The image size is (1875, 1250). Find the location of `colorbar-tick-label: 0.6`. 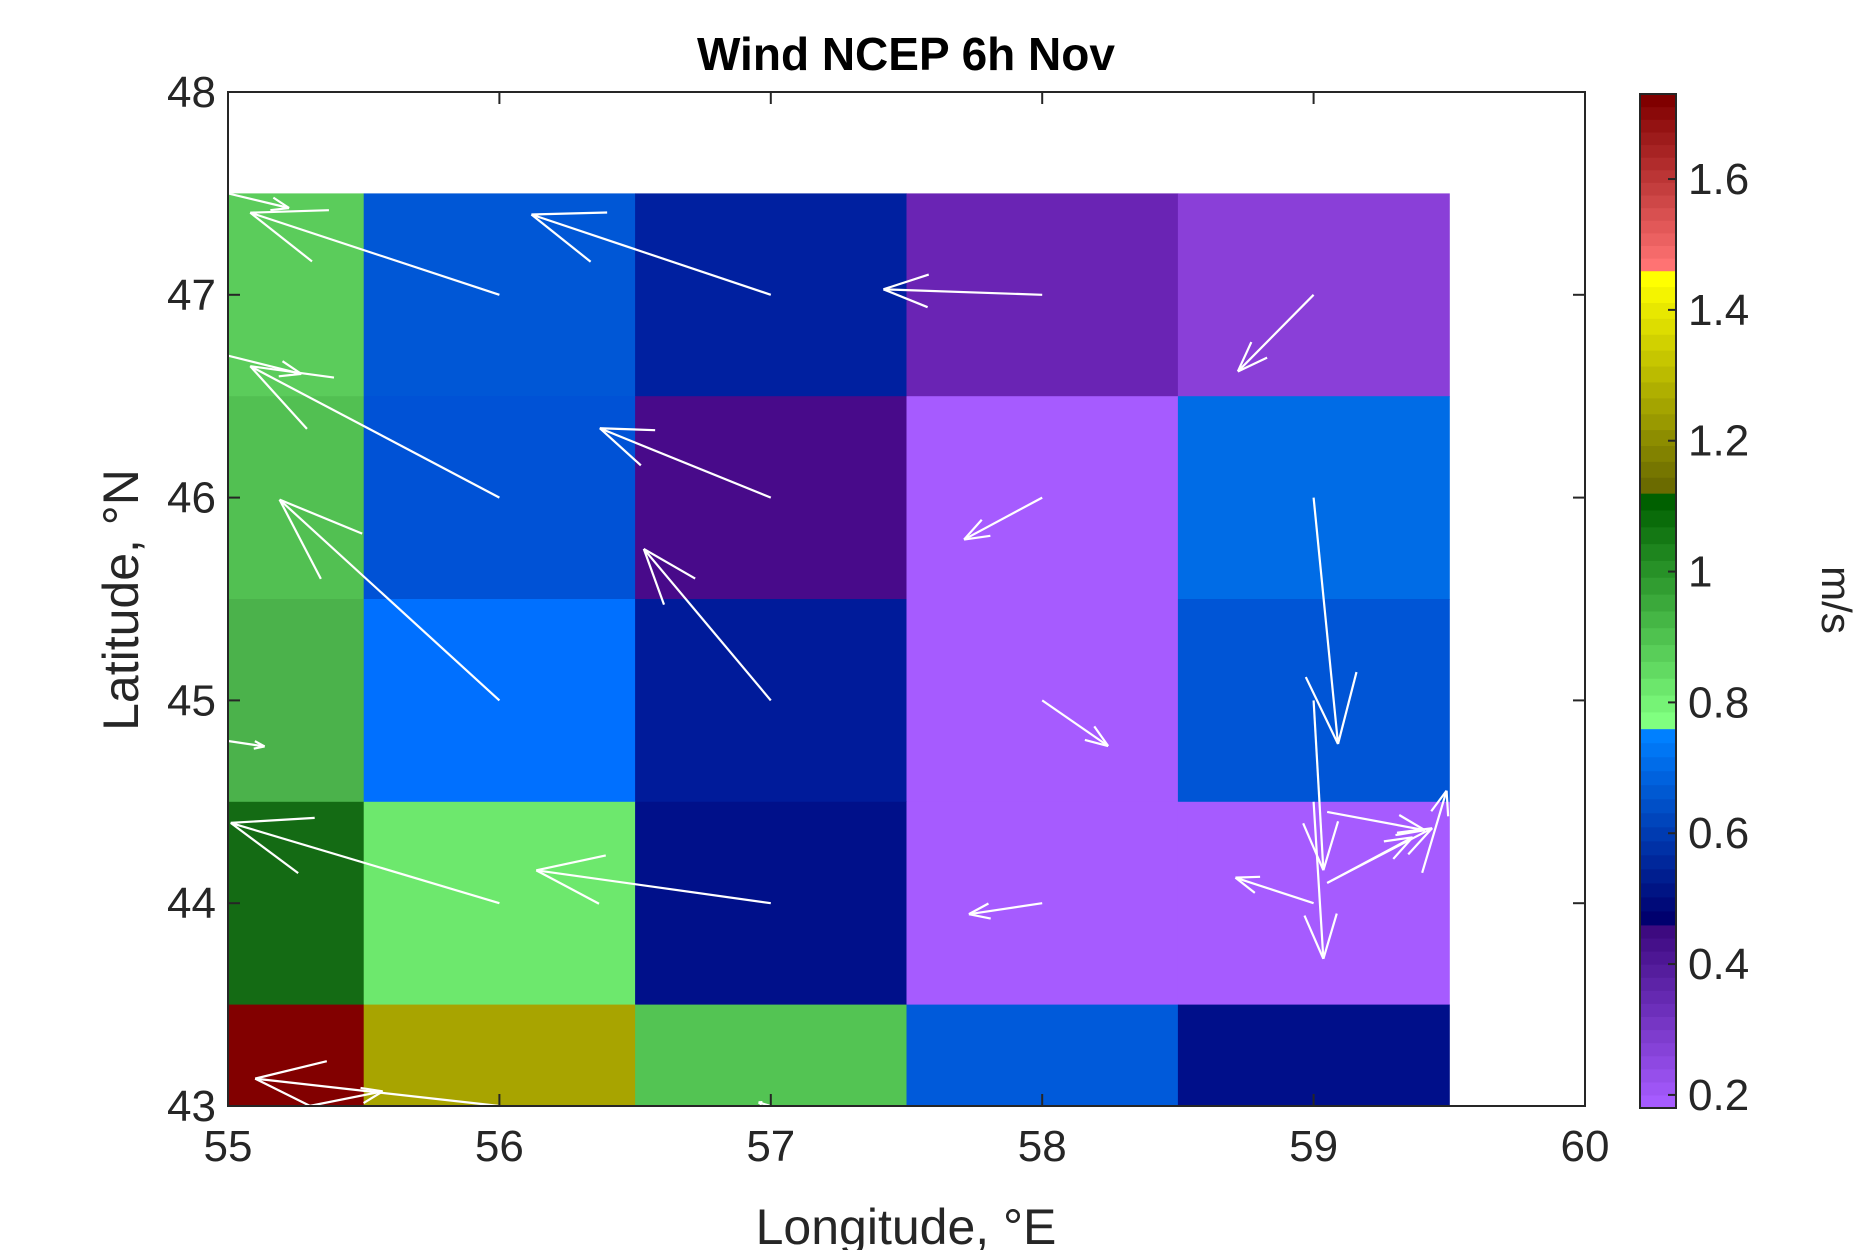

colorbar-tick-label: 0.6 is located at coordinates (1718, 833).